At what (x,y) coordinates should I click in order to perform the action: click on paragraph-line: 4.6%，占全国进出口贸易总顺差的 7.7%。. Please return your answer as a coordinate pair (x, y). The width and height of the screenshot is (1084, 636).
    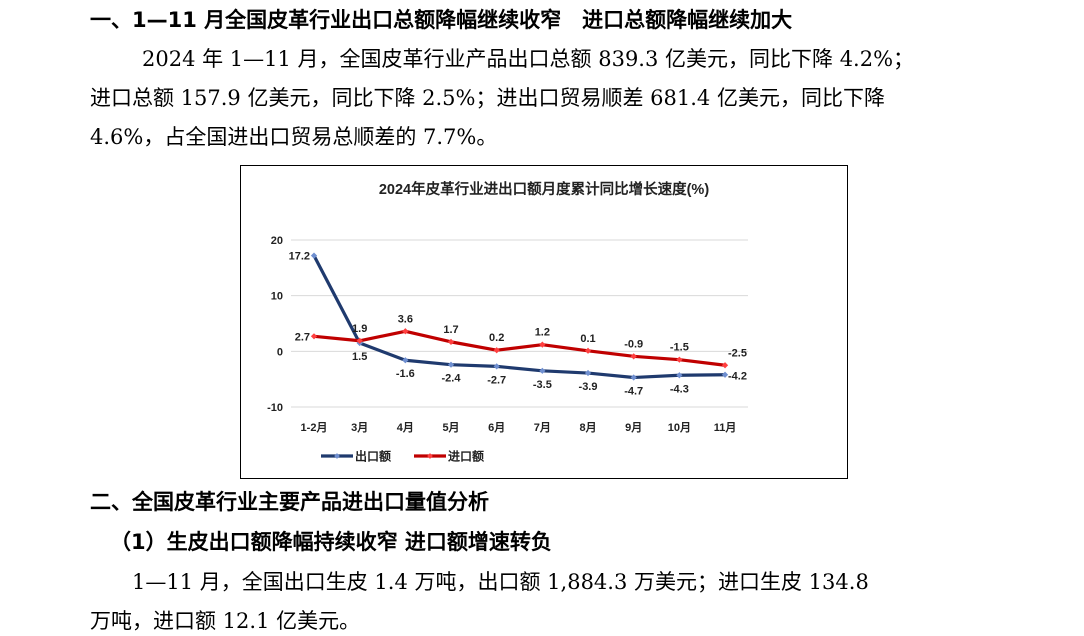
    Looking at the image, I should click on (294, 137).